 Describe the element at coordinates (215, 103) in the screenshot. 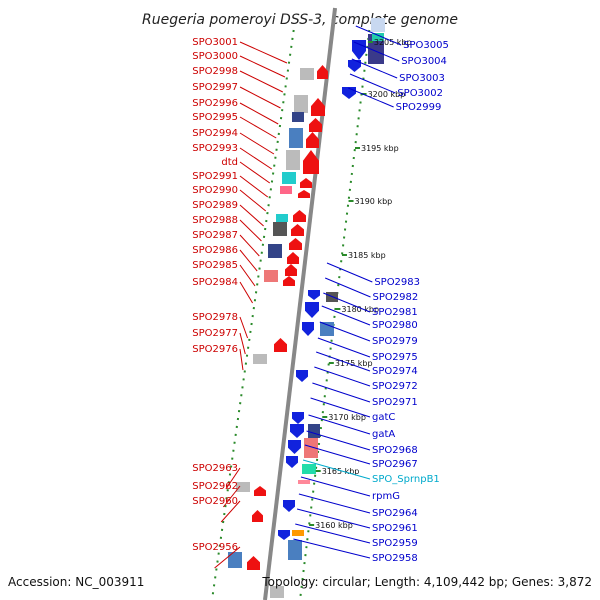

I see `gene-label: SPO2996` at that location.